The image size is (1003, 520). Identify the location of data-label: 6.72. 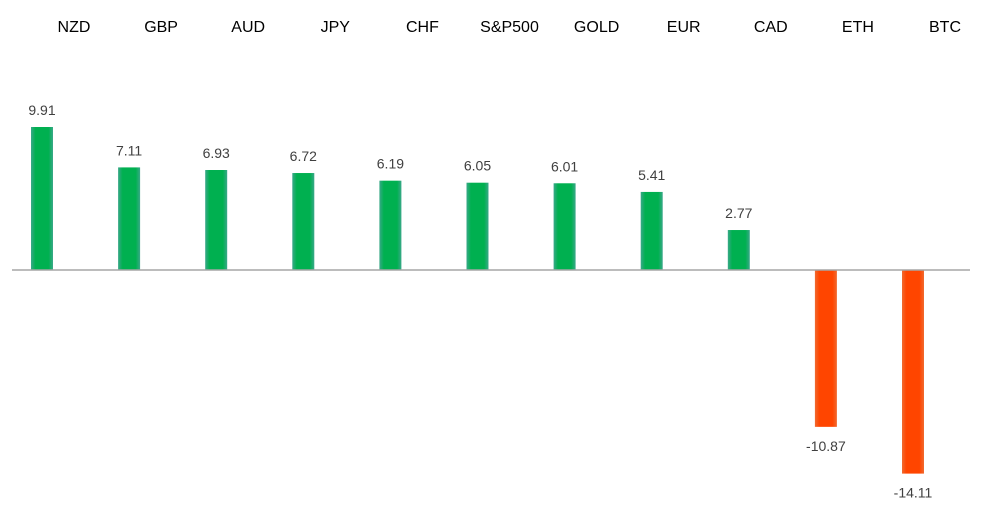
(303, 156).